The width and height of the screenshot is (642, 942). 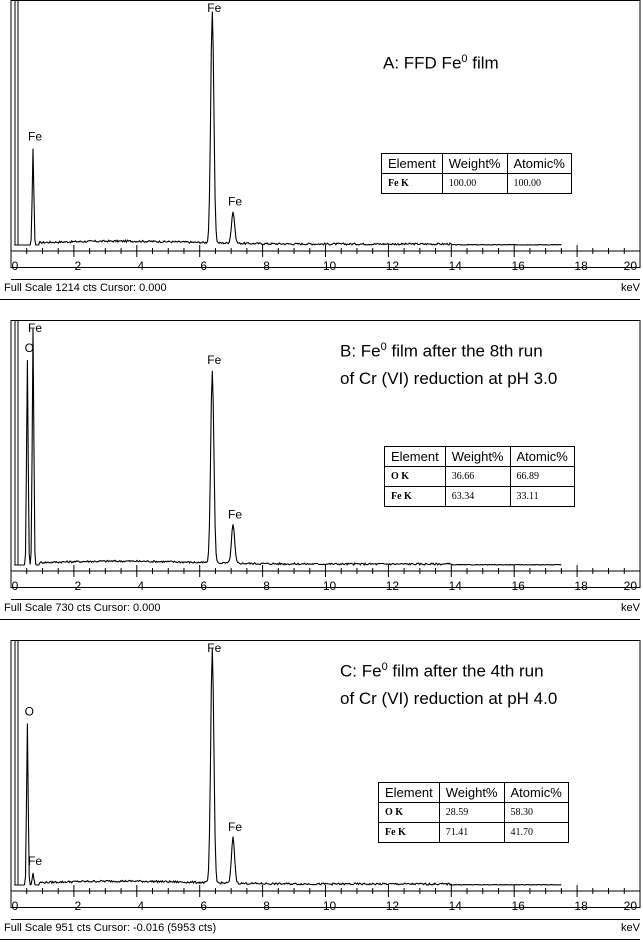 I want to click on footer-full-scale: Full Scale 1214 cts Cursor: 0.000, so click(x=85, y=288).